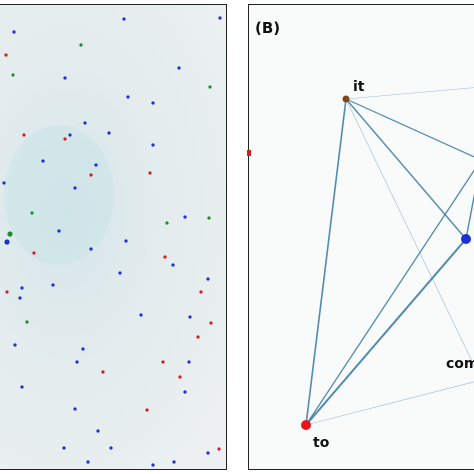 The image size is (474, 474). Describe the element at coordinates (321, 443) in the screenshot. I see `node-label-to: to` at that location.